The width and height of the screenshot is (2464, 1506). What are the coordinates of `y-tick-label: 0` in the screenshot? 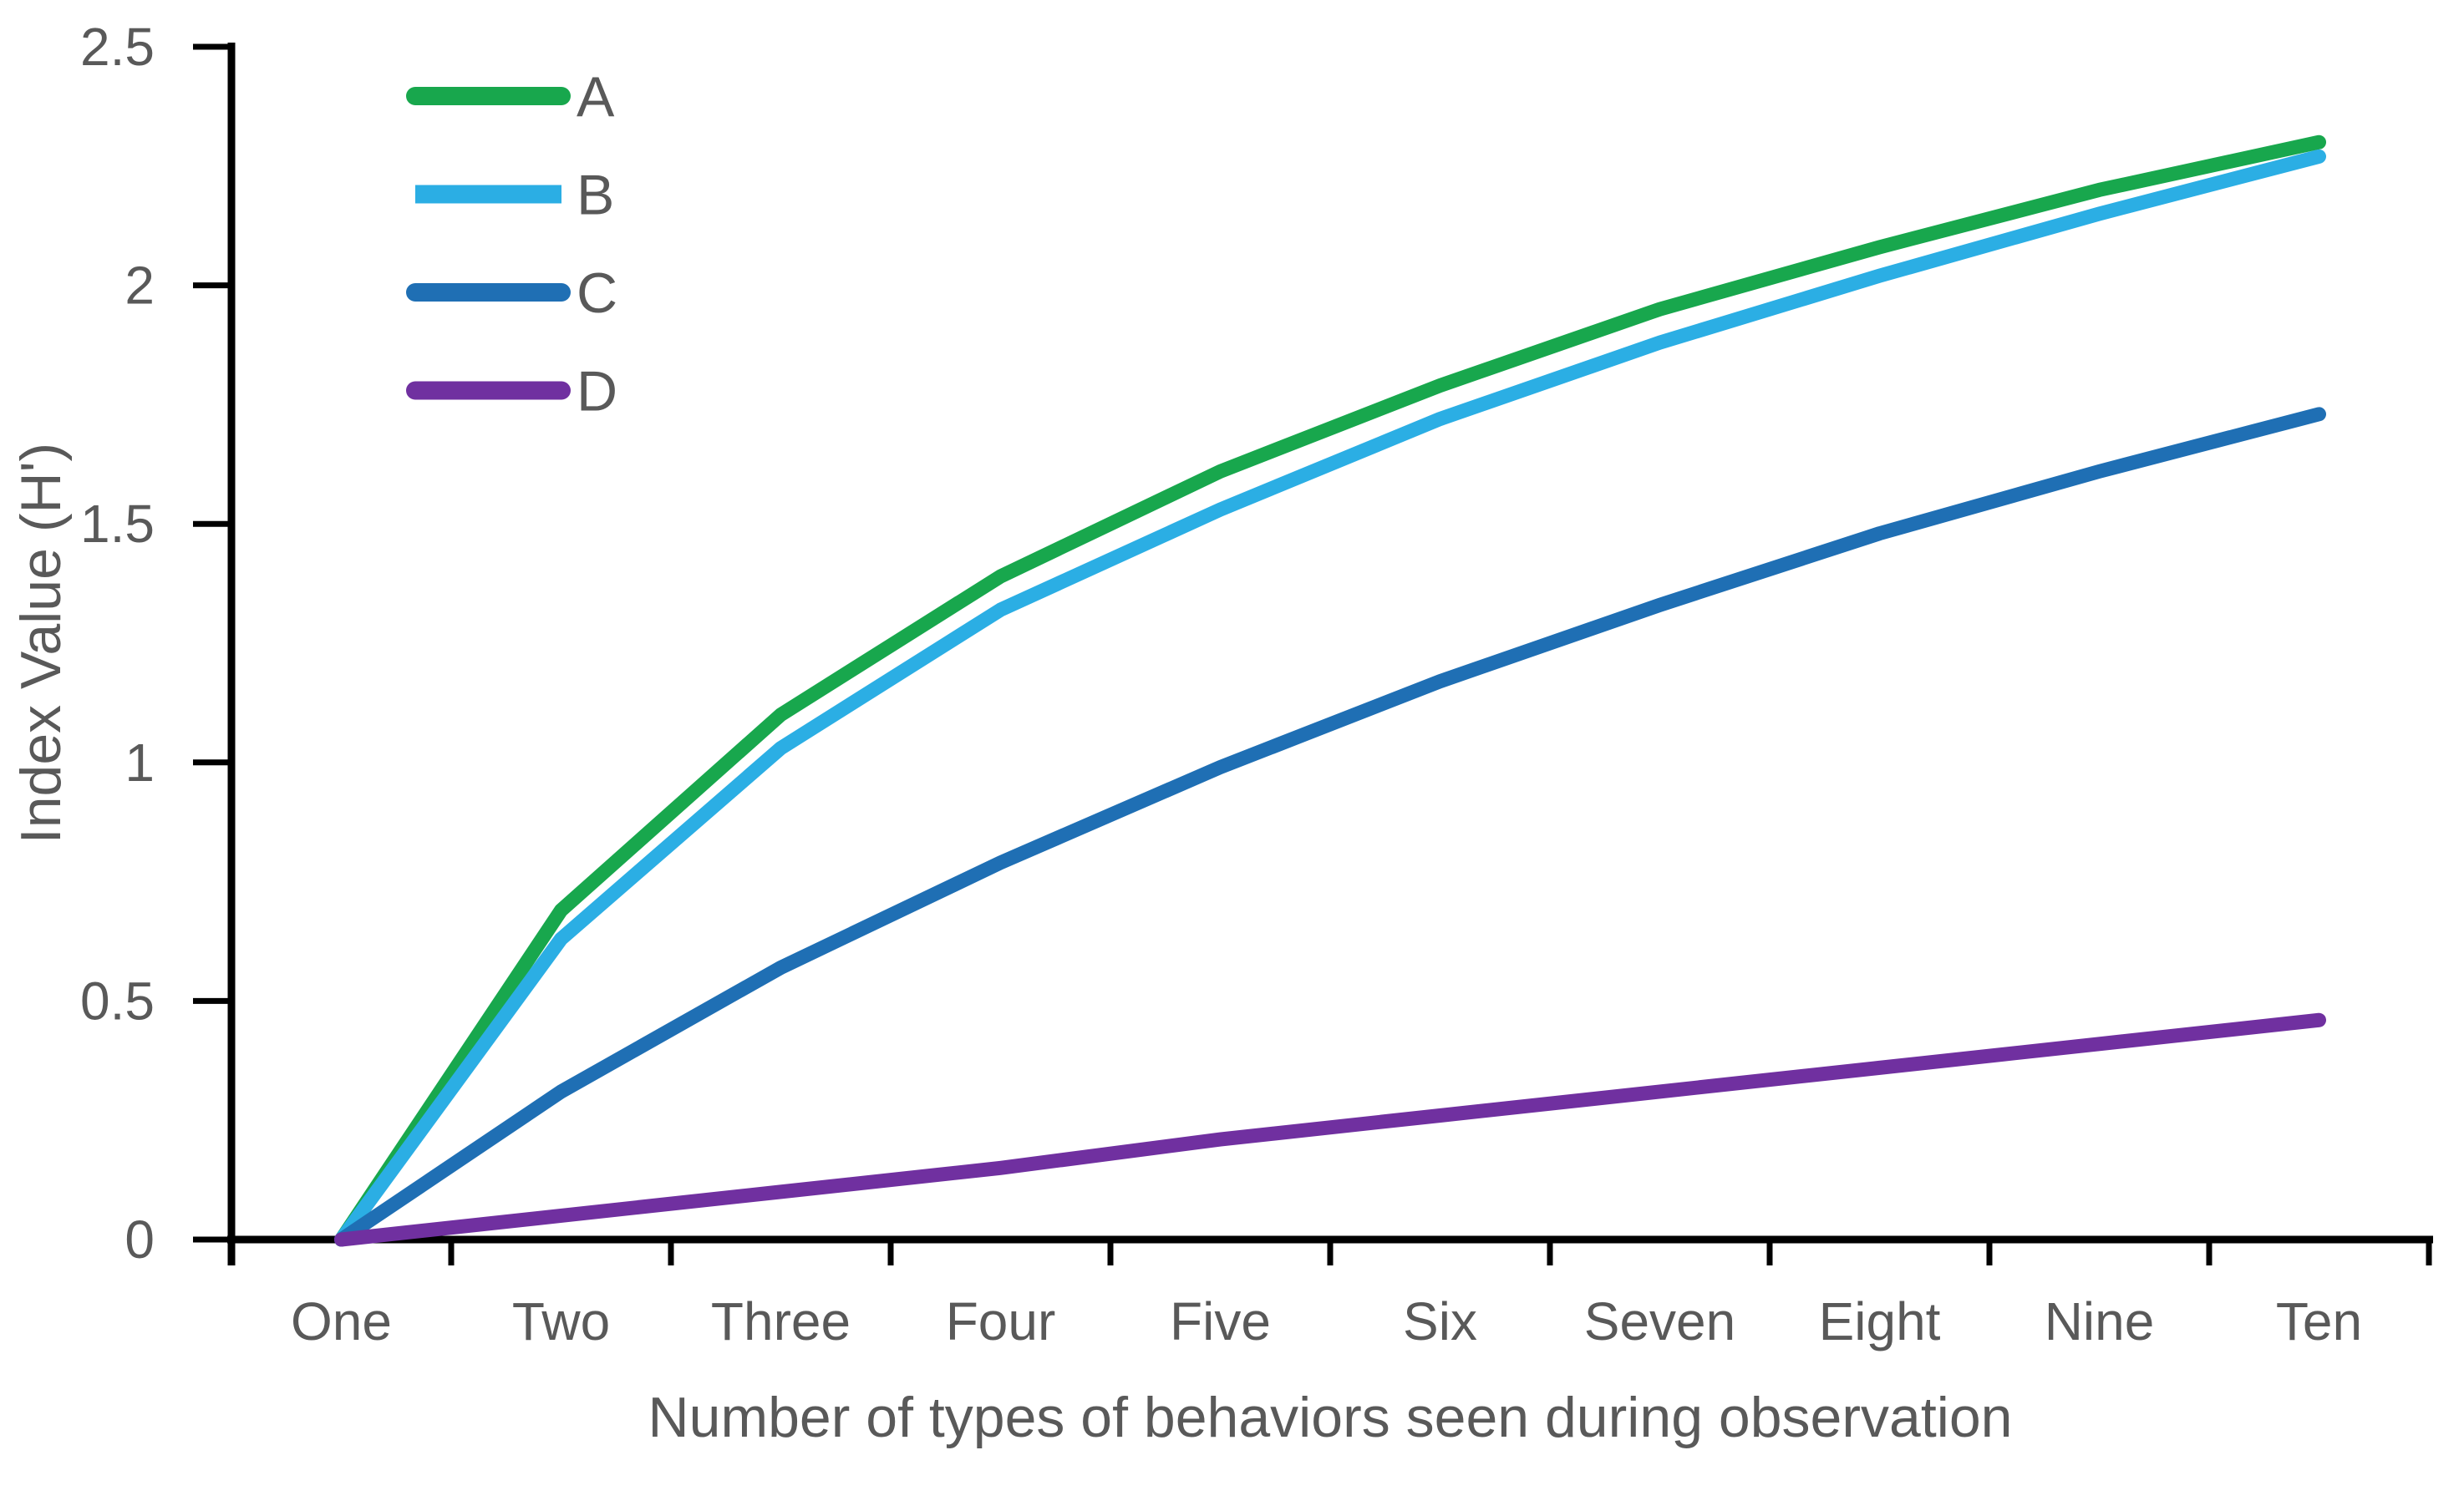 It's located at (139, 1240).